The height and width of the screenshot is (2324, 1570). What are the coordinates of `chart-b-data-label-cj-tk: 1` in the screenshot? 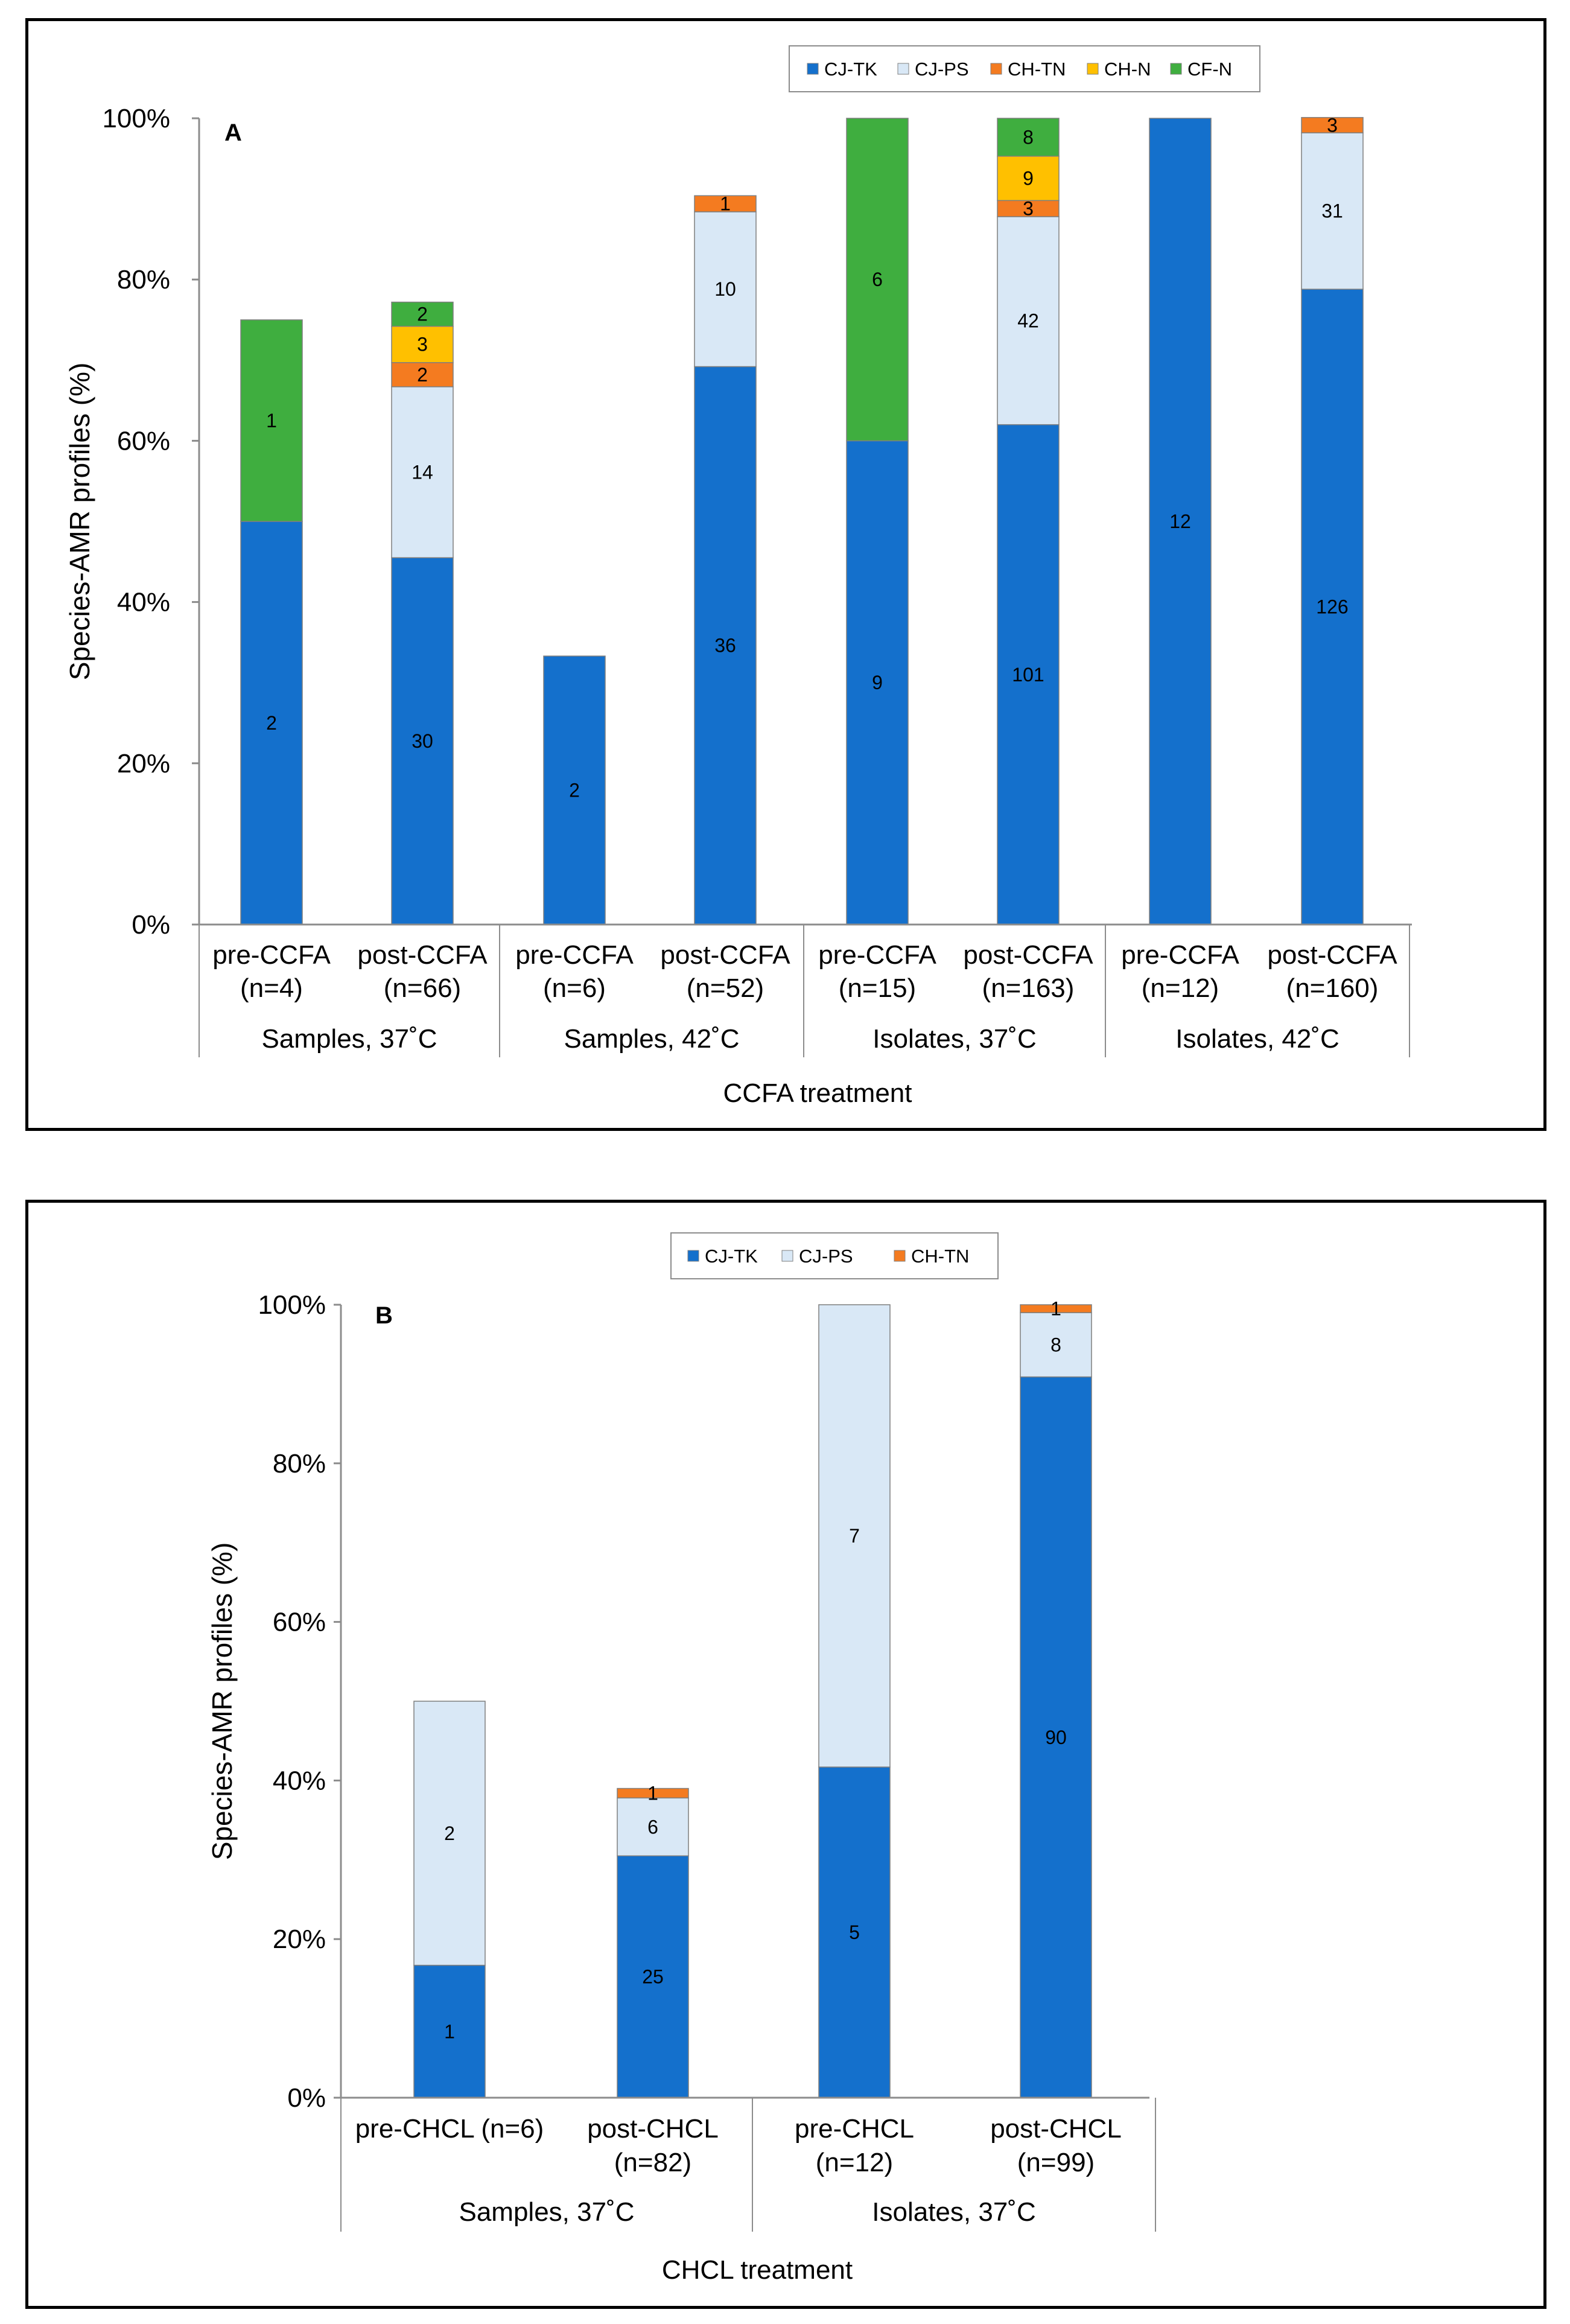 It's located at (449, 2031).